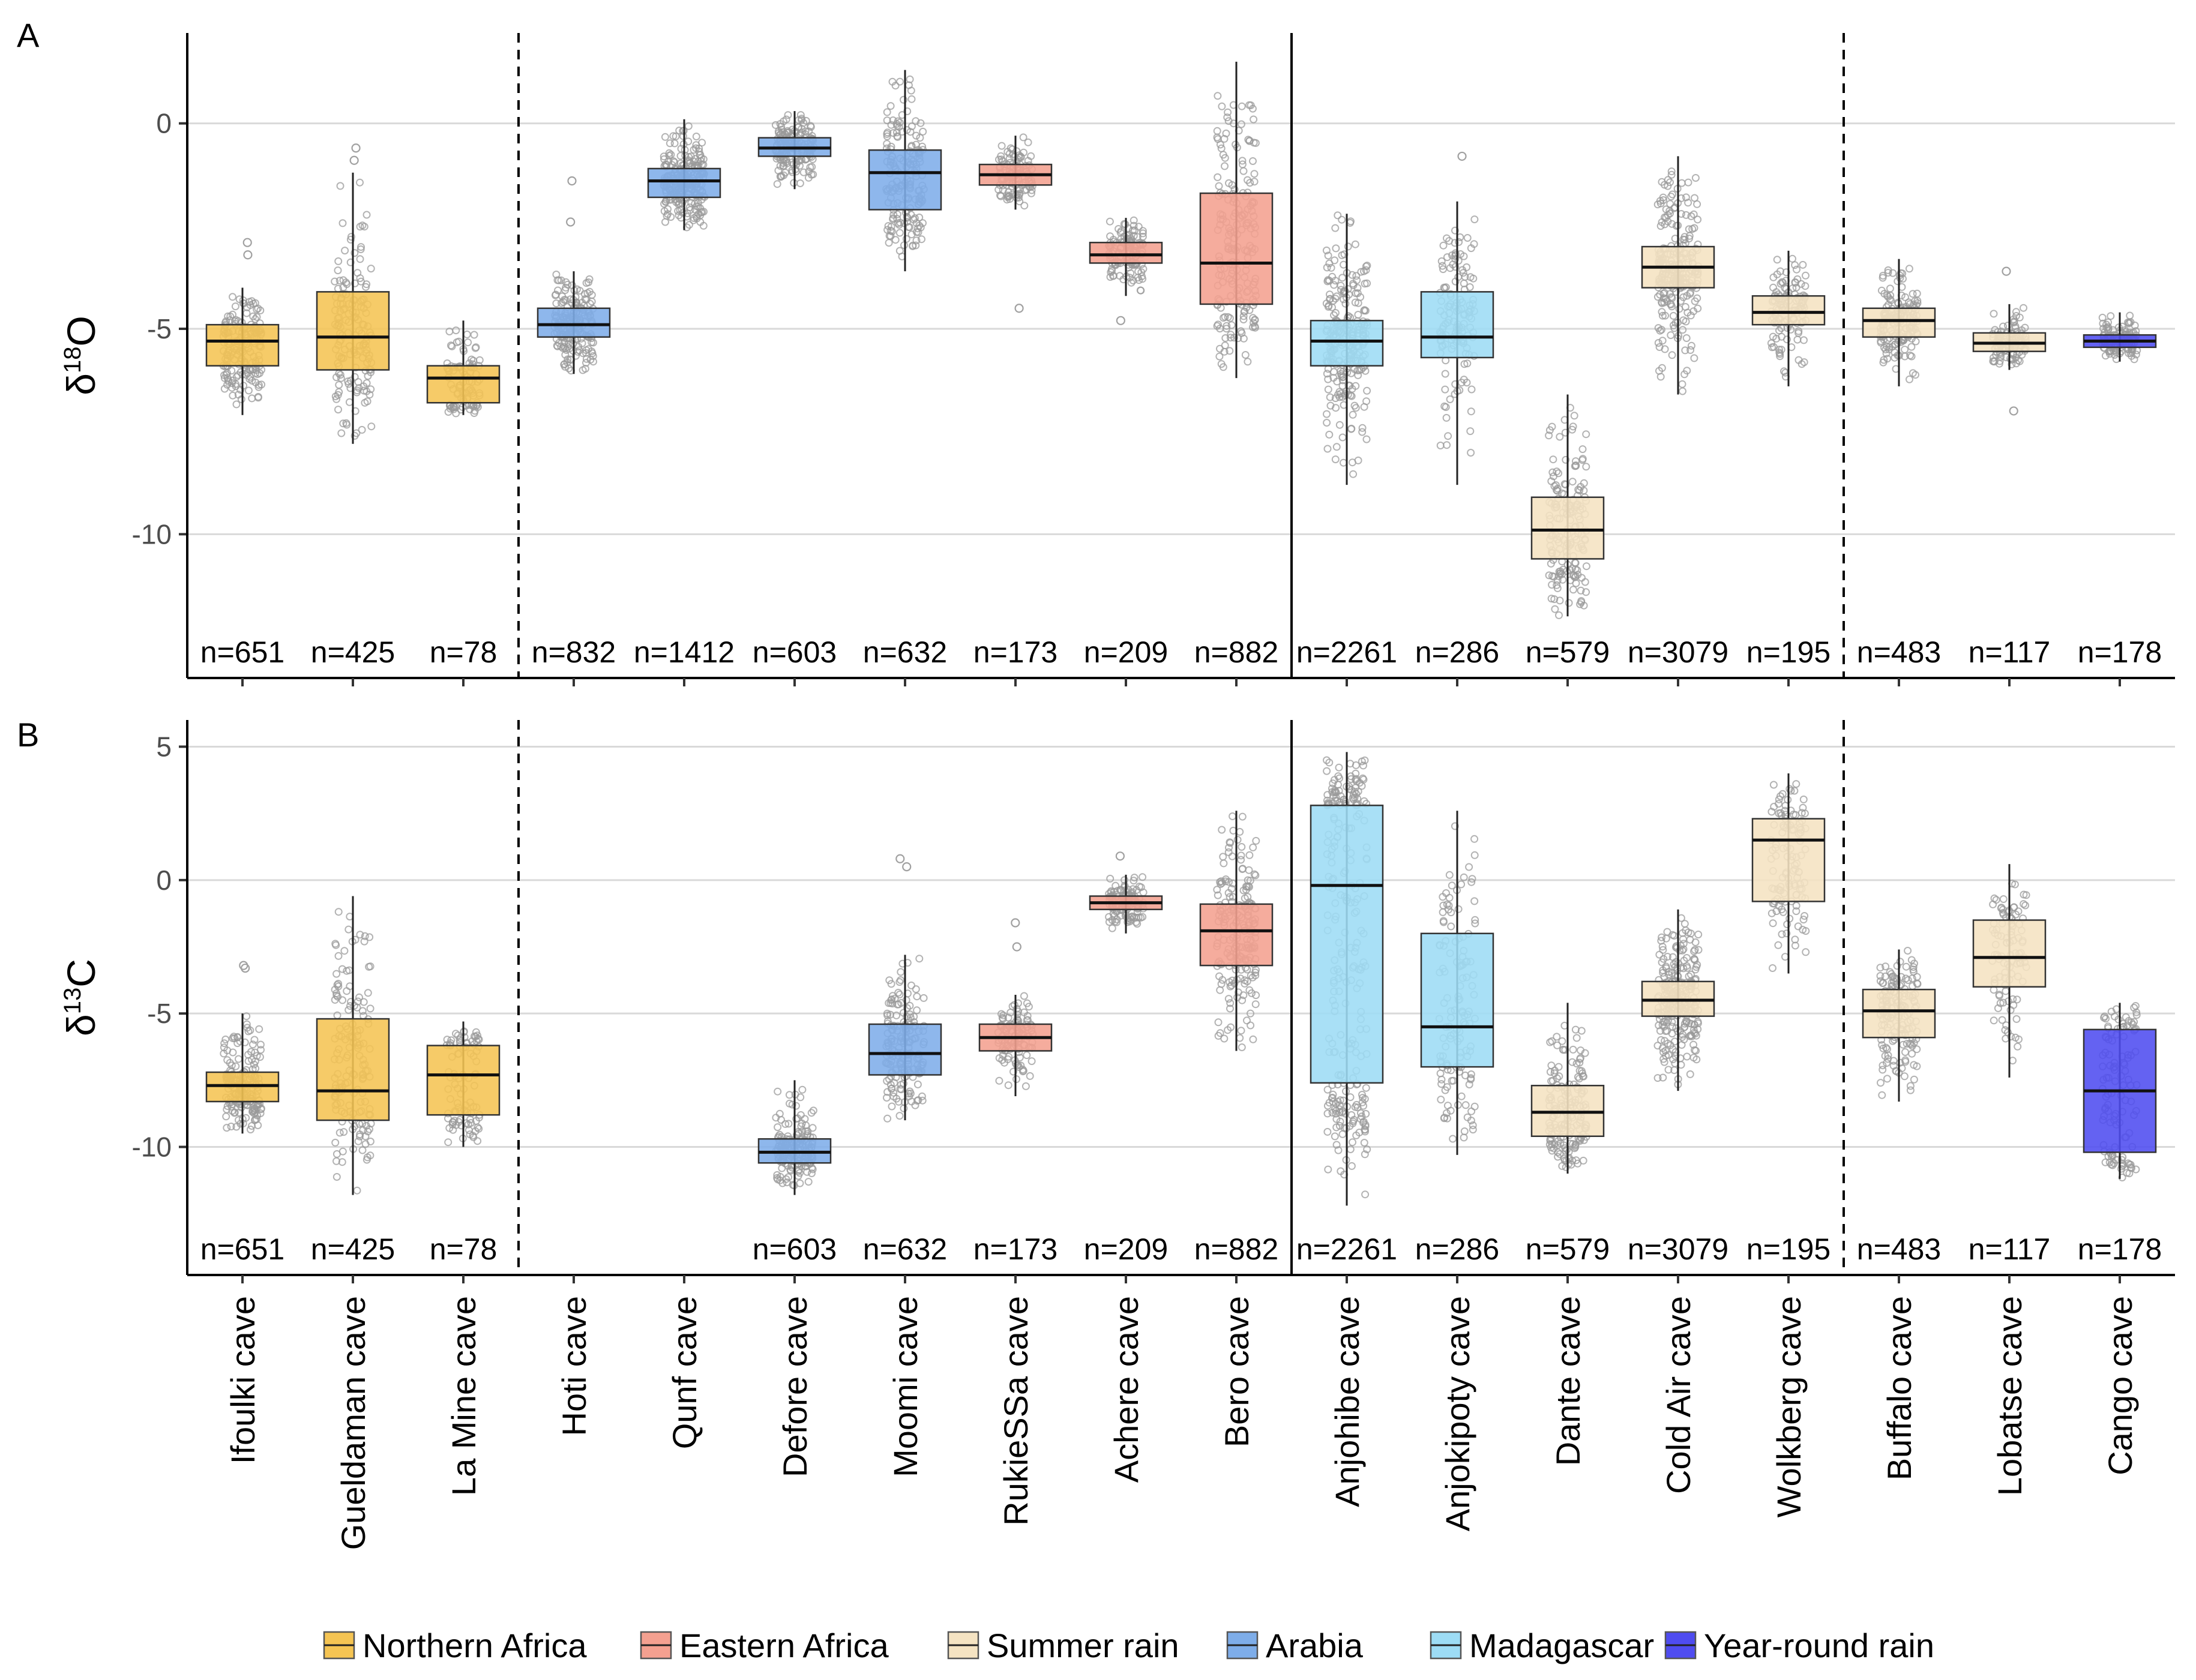 The width and height of the screenshot is (2196, 1680). I want to click on n-label: n=78, so click(464, 1249).